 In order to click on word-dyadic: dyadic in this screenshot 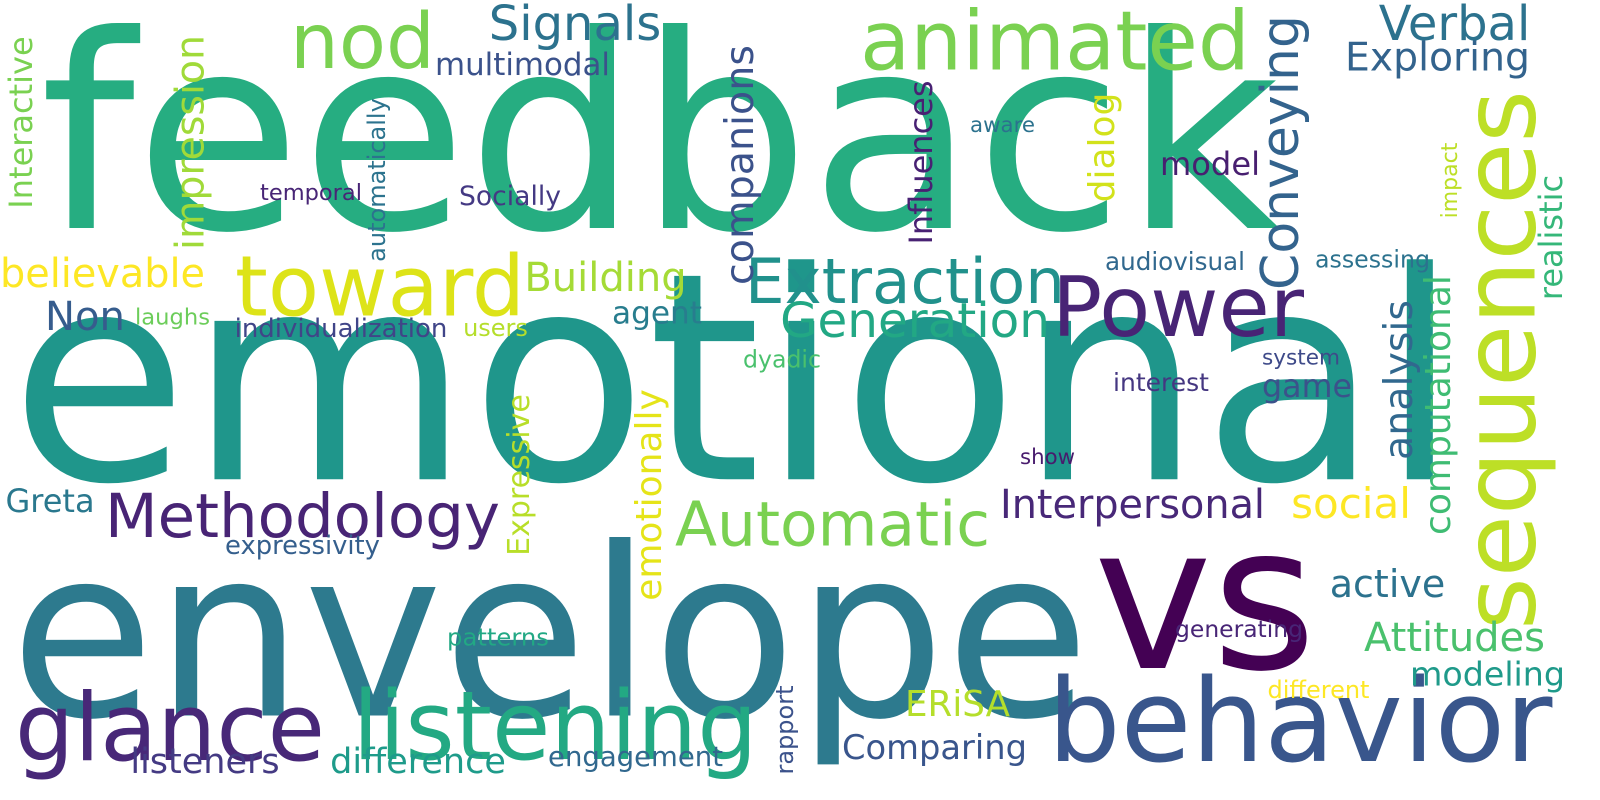, I will do `click(782, 359)`.